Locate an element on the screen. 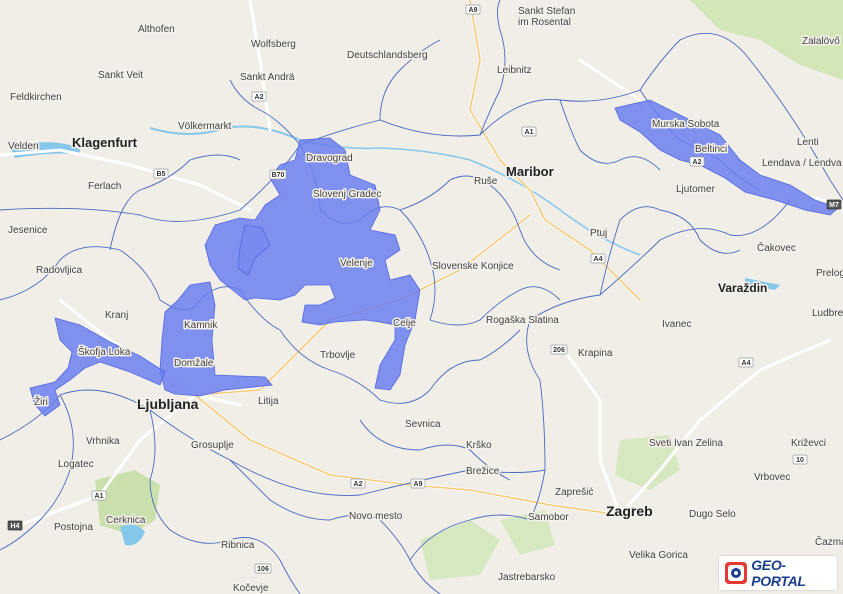  place-label: Deutschlandsberg is located at coordinates (387, 55).